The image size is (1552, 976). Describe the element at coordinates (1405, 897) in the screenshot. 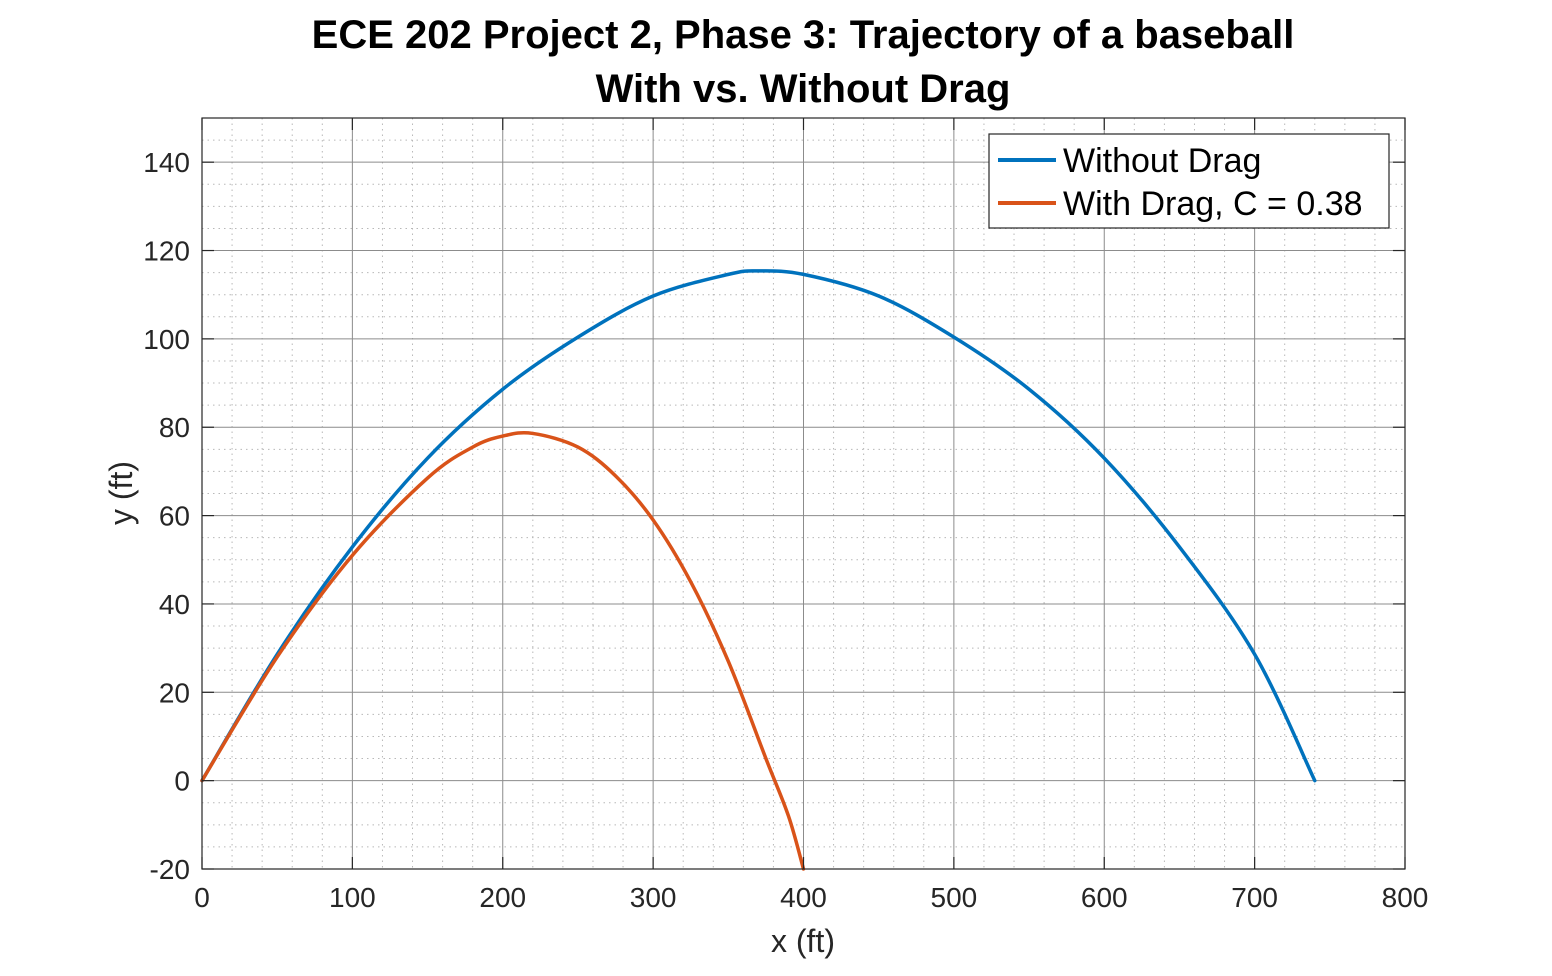

I see `x-tick-label: 800` at that location.